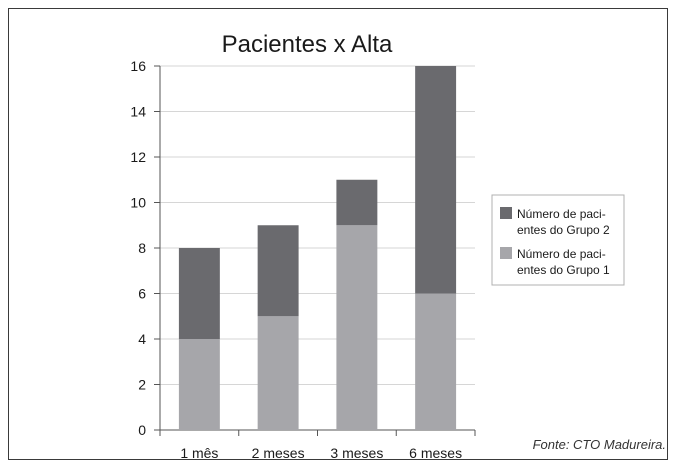 The image size is (678, 468). I want to click on y-tick-label: 16, so click(138, 66).